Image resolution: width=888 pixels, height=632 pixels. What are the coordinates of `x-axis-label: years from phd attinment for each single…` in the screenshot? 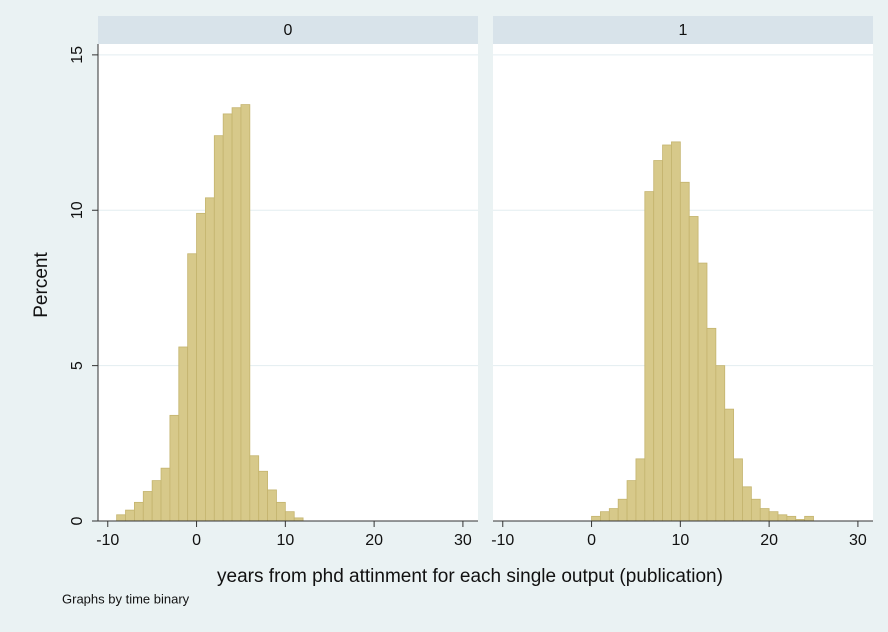 It's located at (470, 576).